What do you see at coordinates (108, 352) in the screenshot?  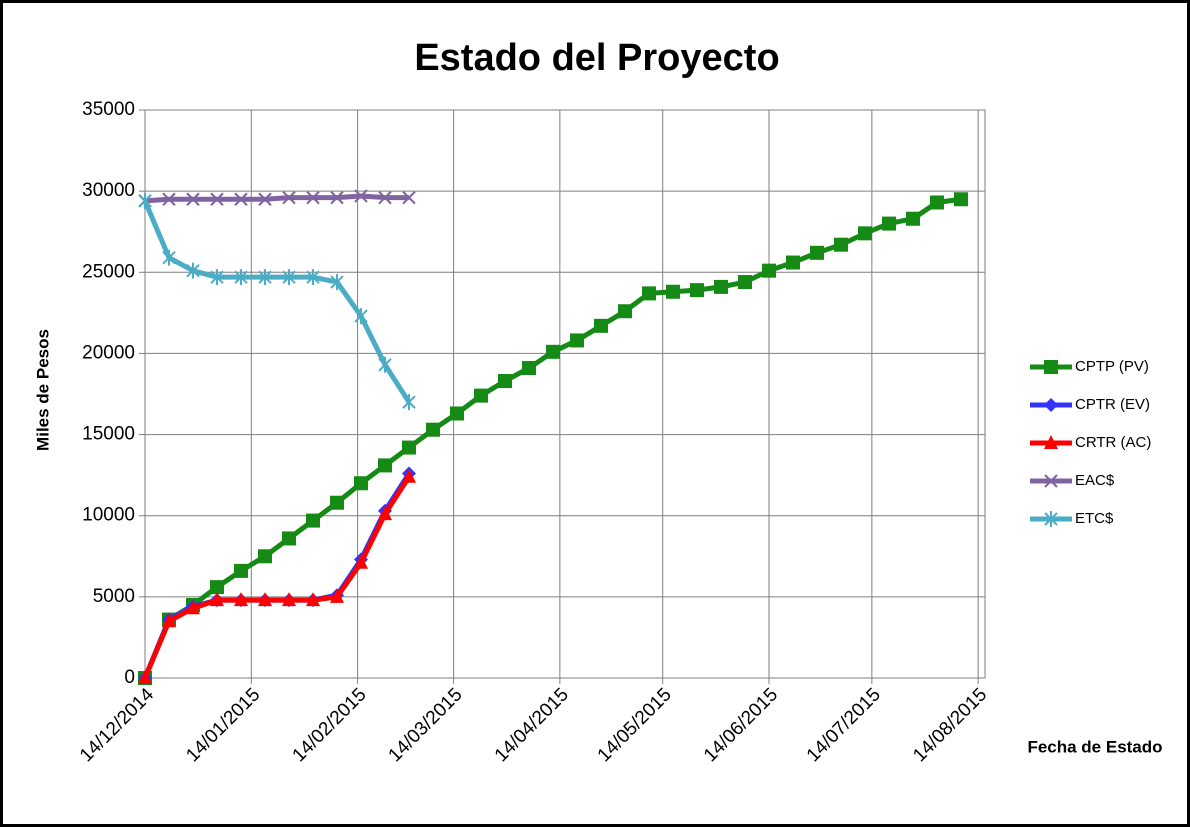 I see `y-tick-label: 20000` at bounding box center [108, 352].